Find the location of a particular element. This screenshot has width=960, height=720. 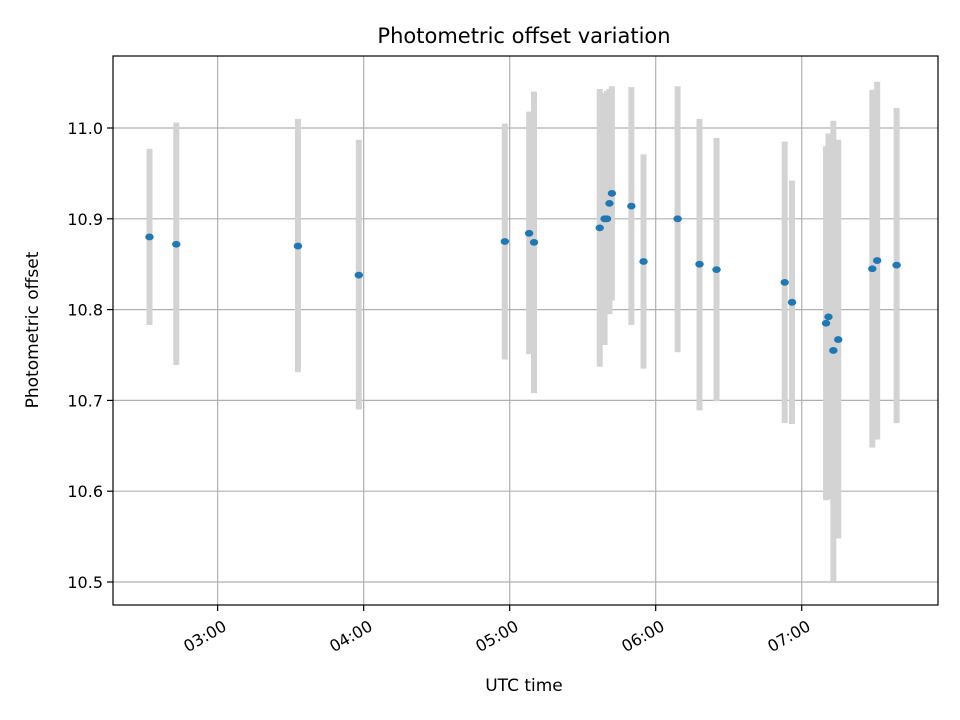

y-tick-label: 10.9 is located at coordinates (85, 219).